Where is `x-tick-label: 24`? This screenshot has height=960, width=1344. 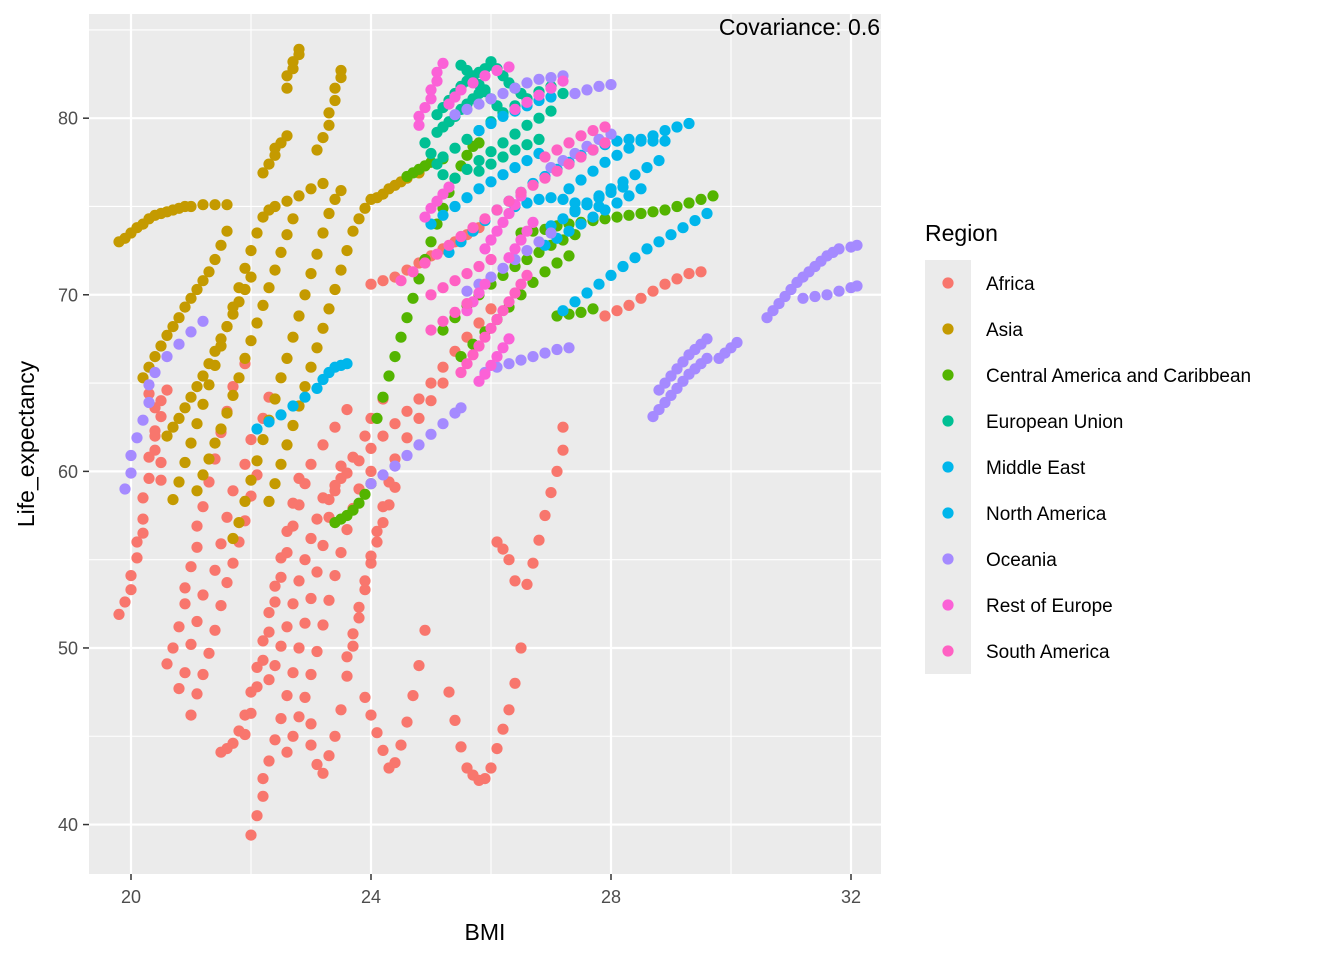
x-tick-label: 24 is located at coordinates (371, 897).